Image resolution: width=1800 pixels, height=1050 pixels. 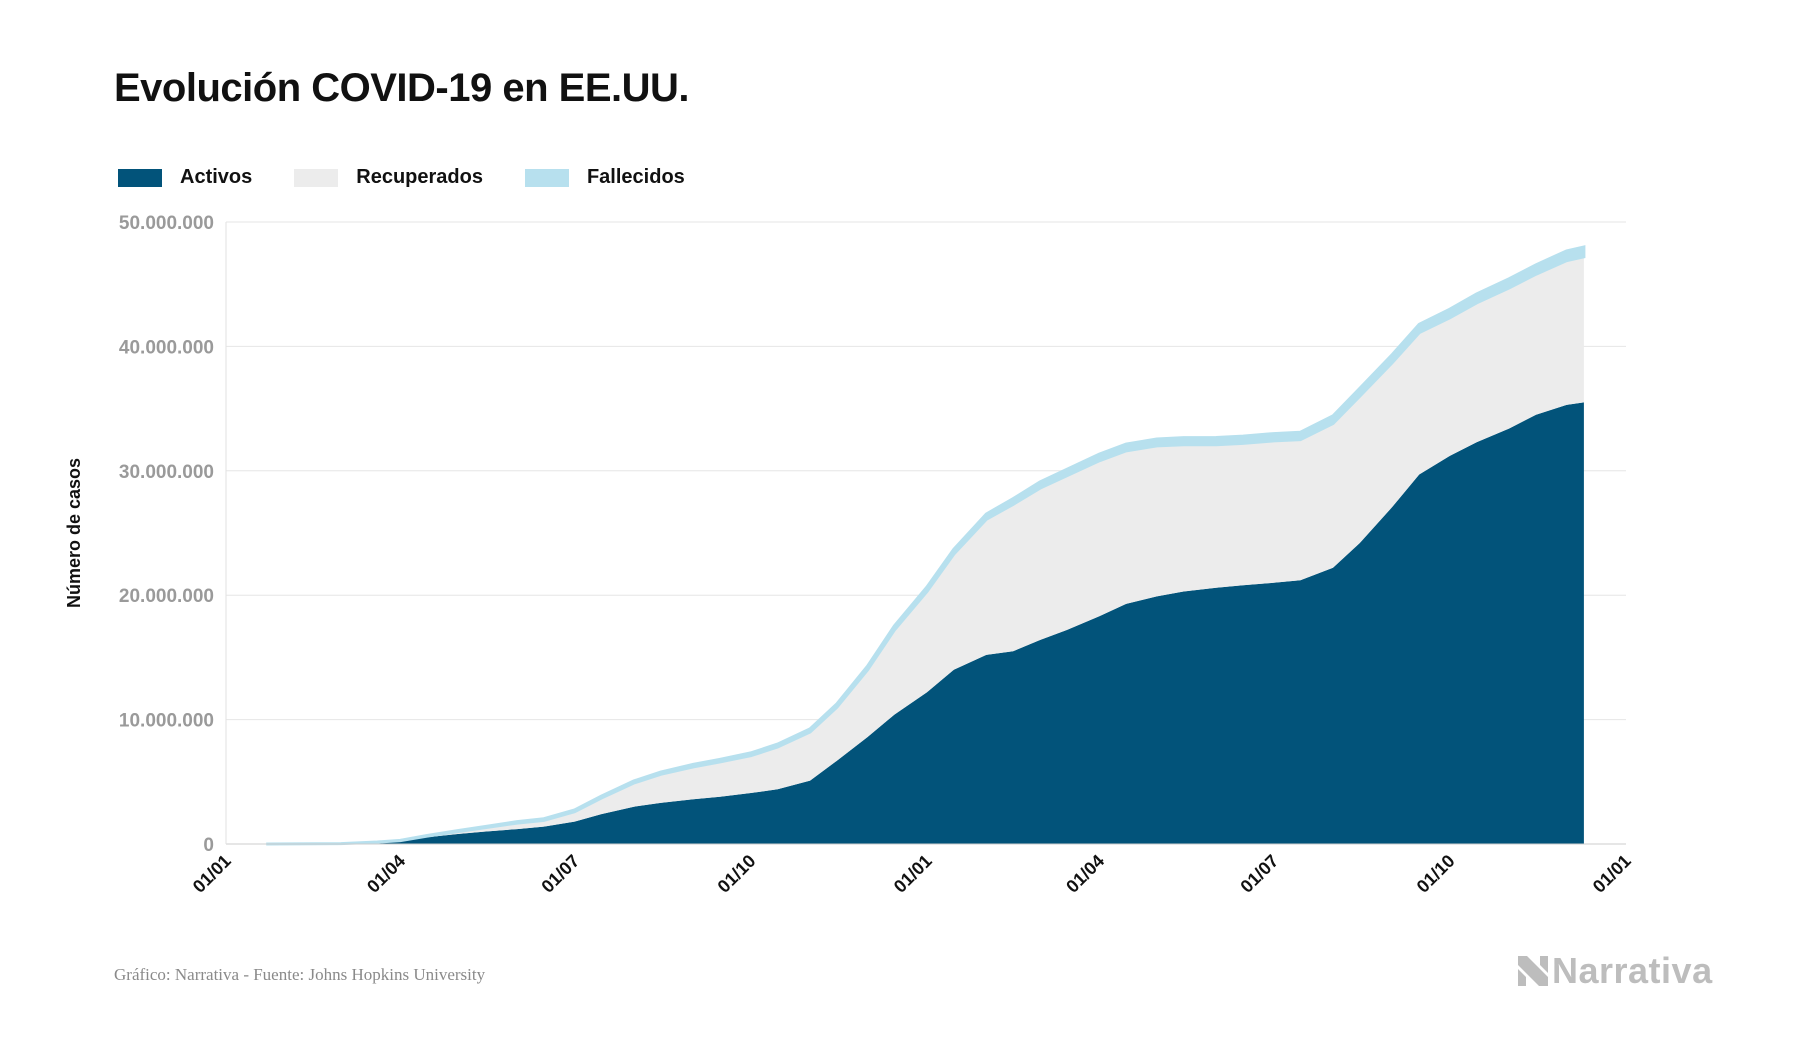 I want to click on y-axis-label: Número de casos, so click(x=74, y=533).